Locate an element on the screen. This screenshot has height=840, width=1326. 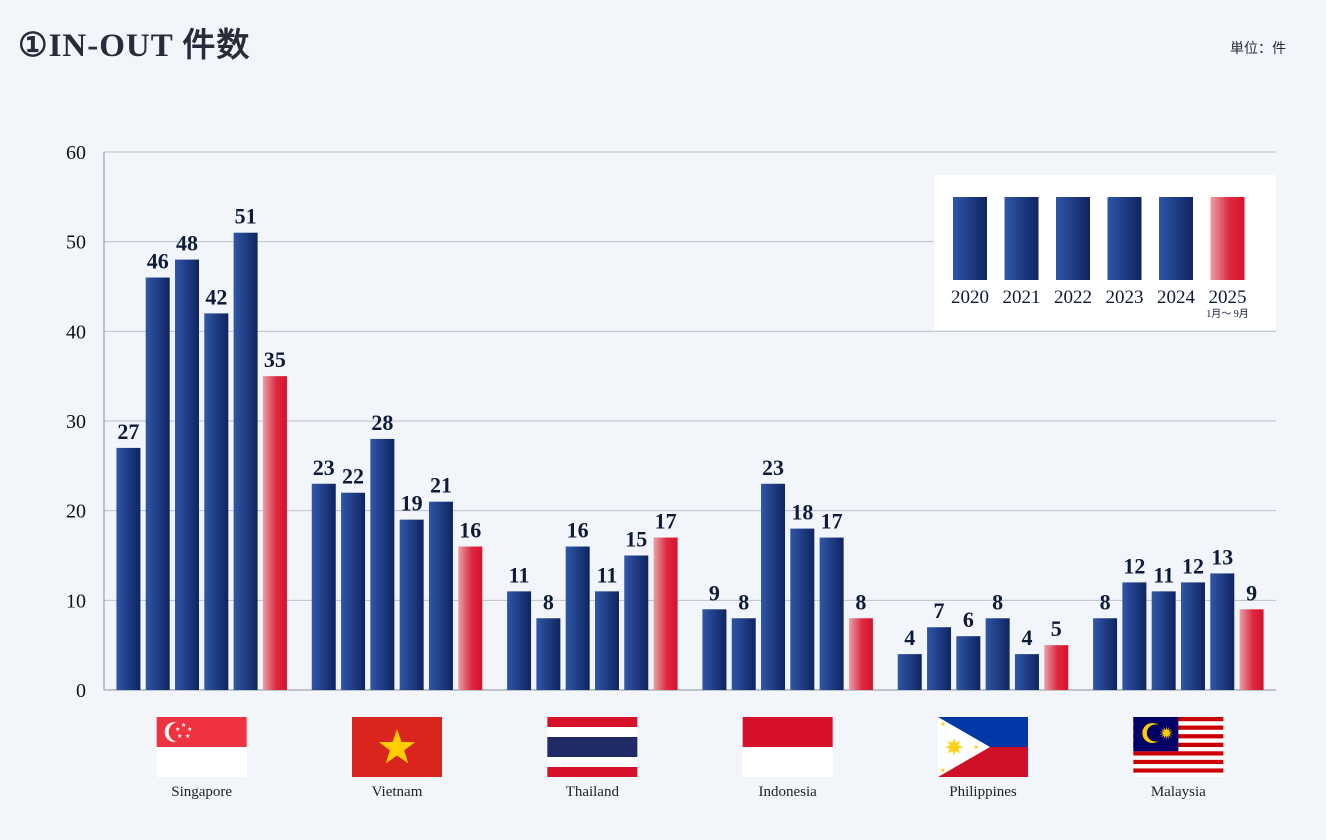
category-label: Malaysia is located at coordinates (1178, 792).